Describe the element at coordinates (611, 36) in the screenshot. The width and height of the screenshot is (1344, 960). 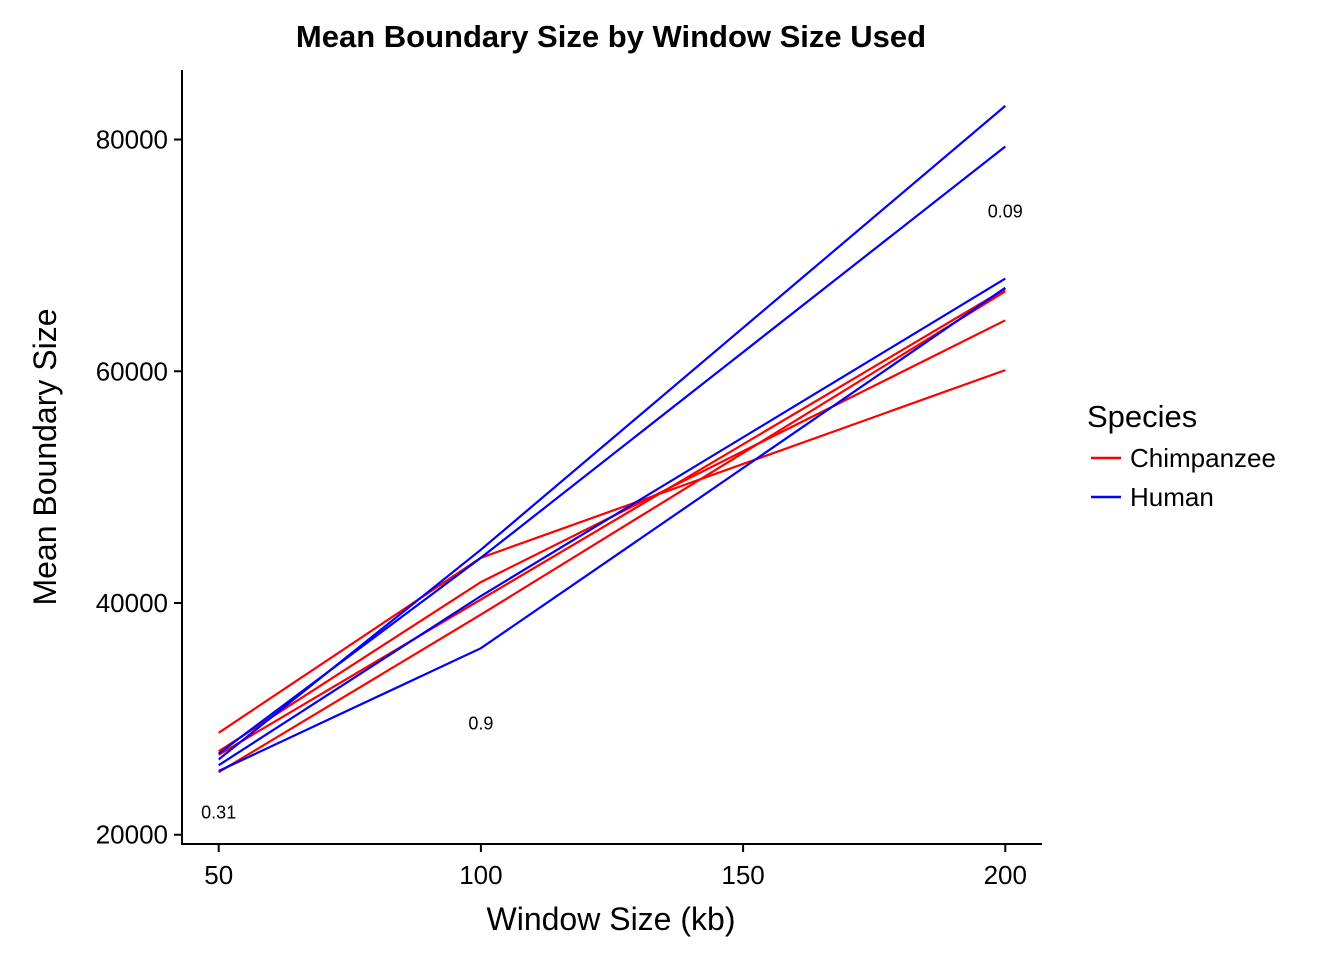
I see `chart-title: Mean Boundary Size by Window Size Used` at that location.